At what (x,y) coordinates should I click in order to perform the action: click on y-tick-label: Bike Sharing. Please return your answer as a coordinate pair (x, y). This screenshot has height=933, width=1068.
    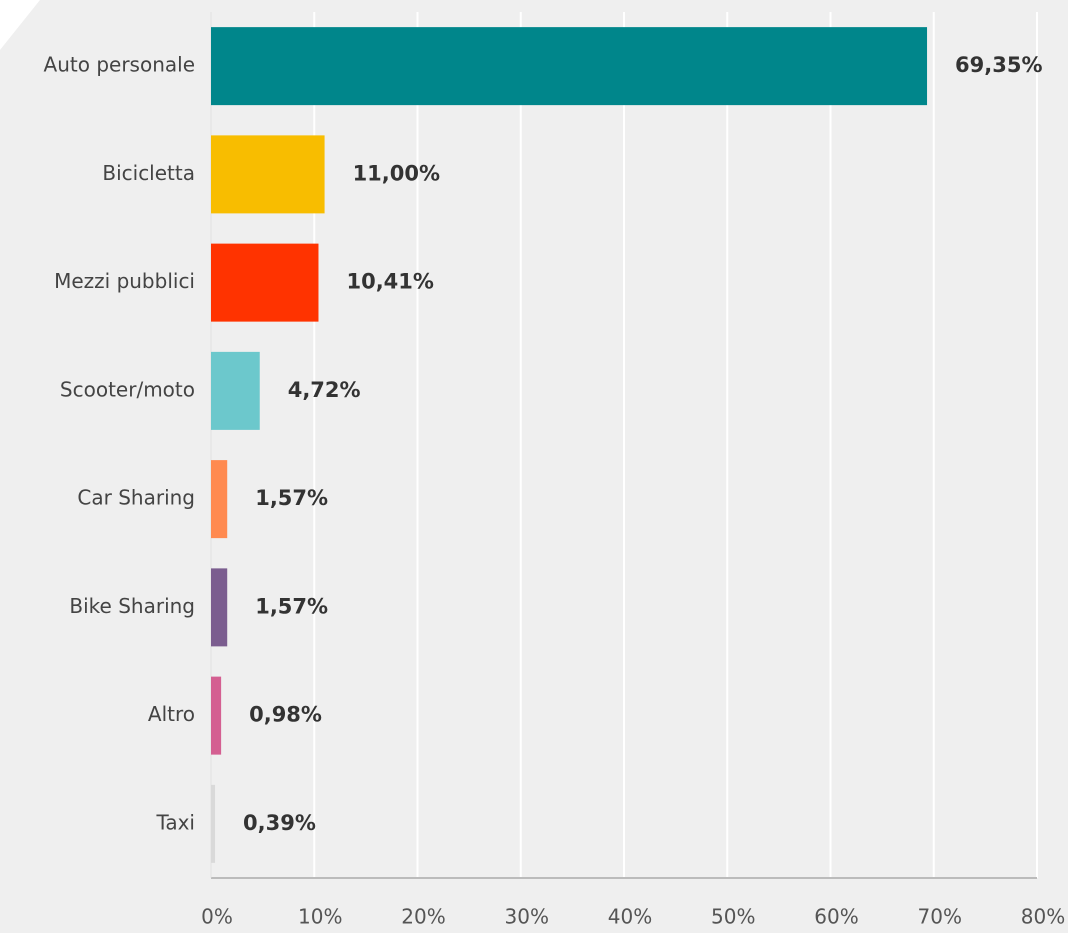
    Looking at the image, I should click on (132, 606).